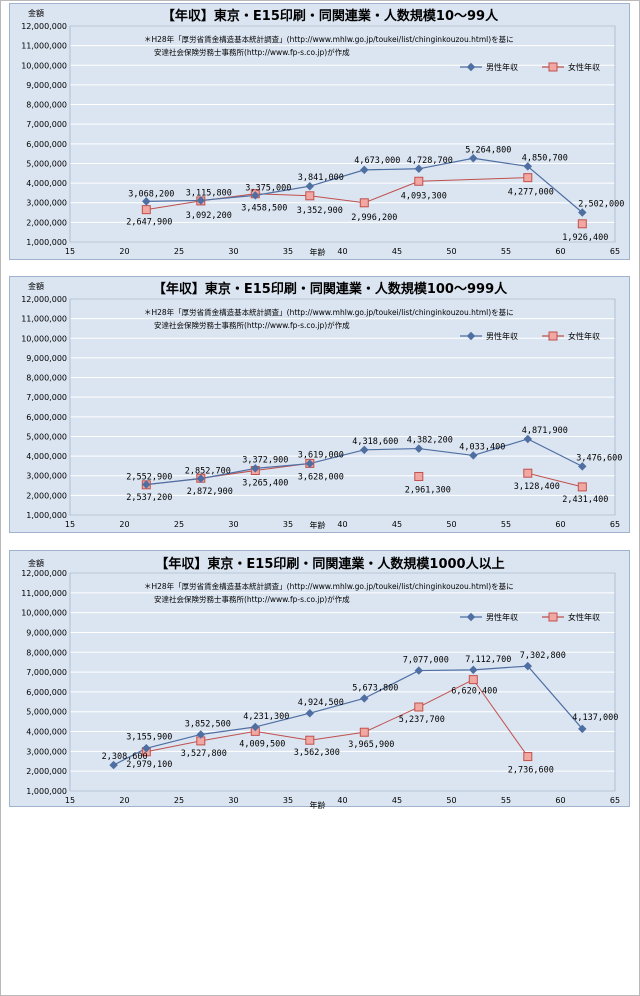 The height and width of the screenshot is (996, 640). What do you see at coordinates (585, 238) in the screenshot?
I see `female-data-label: 1,926,400` at bounding box center [585, 238].